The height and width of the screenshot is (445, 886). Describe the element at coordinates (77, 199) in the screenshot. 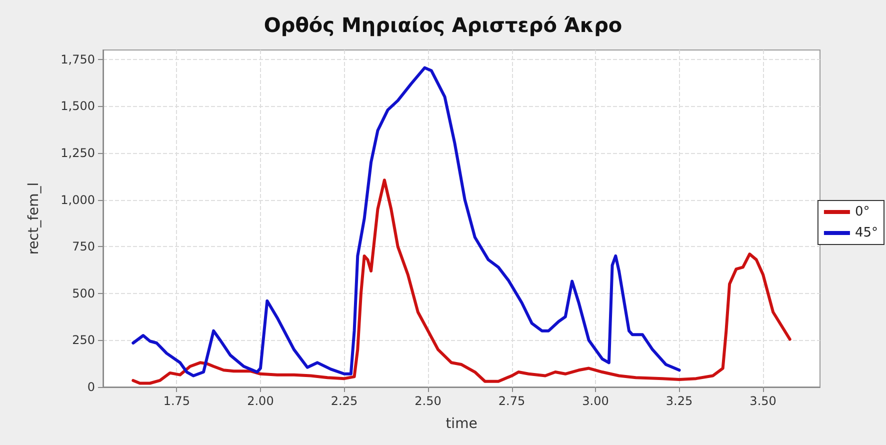

I see `y-tick-label: 1,000` at that location.